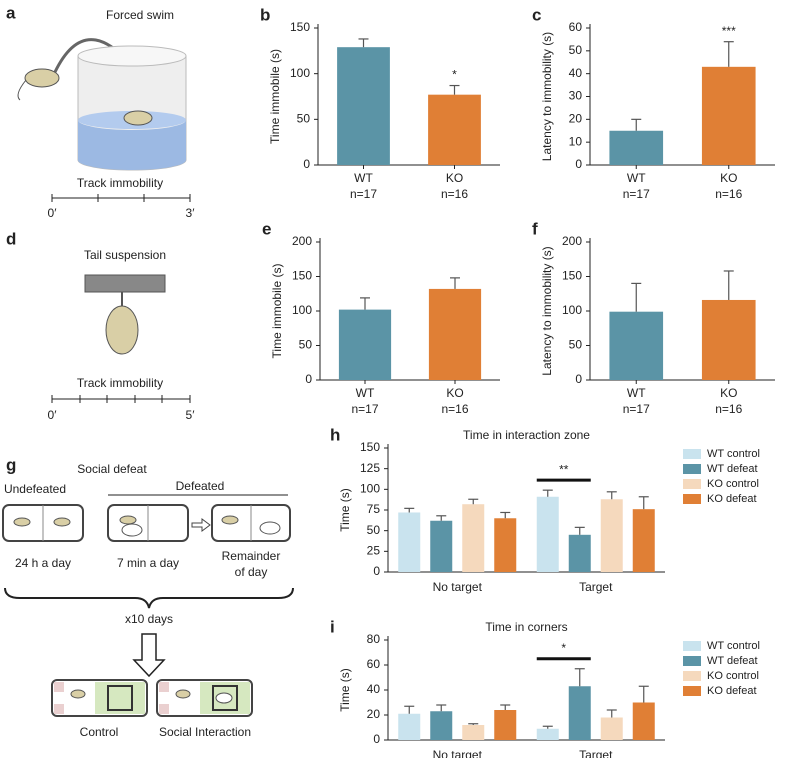 Image resolution: width=788 pixels, height=758 pixels. What do you see at coordinates (125, 255) in the screenshot?
I see `diagram-title: Tail suspension` at bounding box center [125, 255].